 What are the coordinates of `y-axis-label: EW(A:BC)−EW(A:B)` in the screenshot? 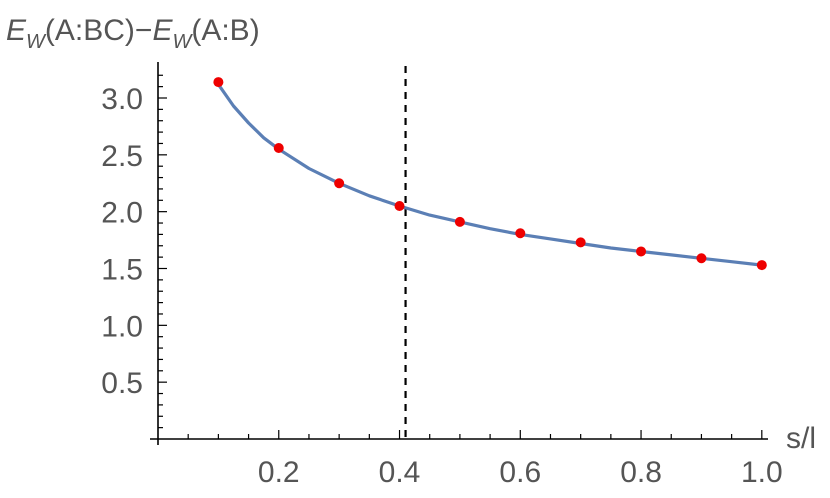 It's located at (133, 33).